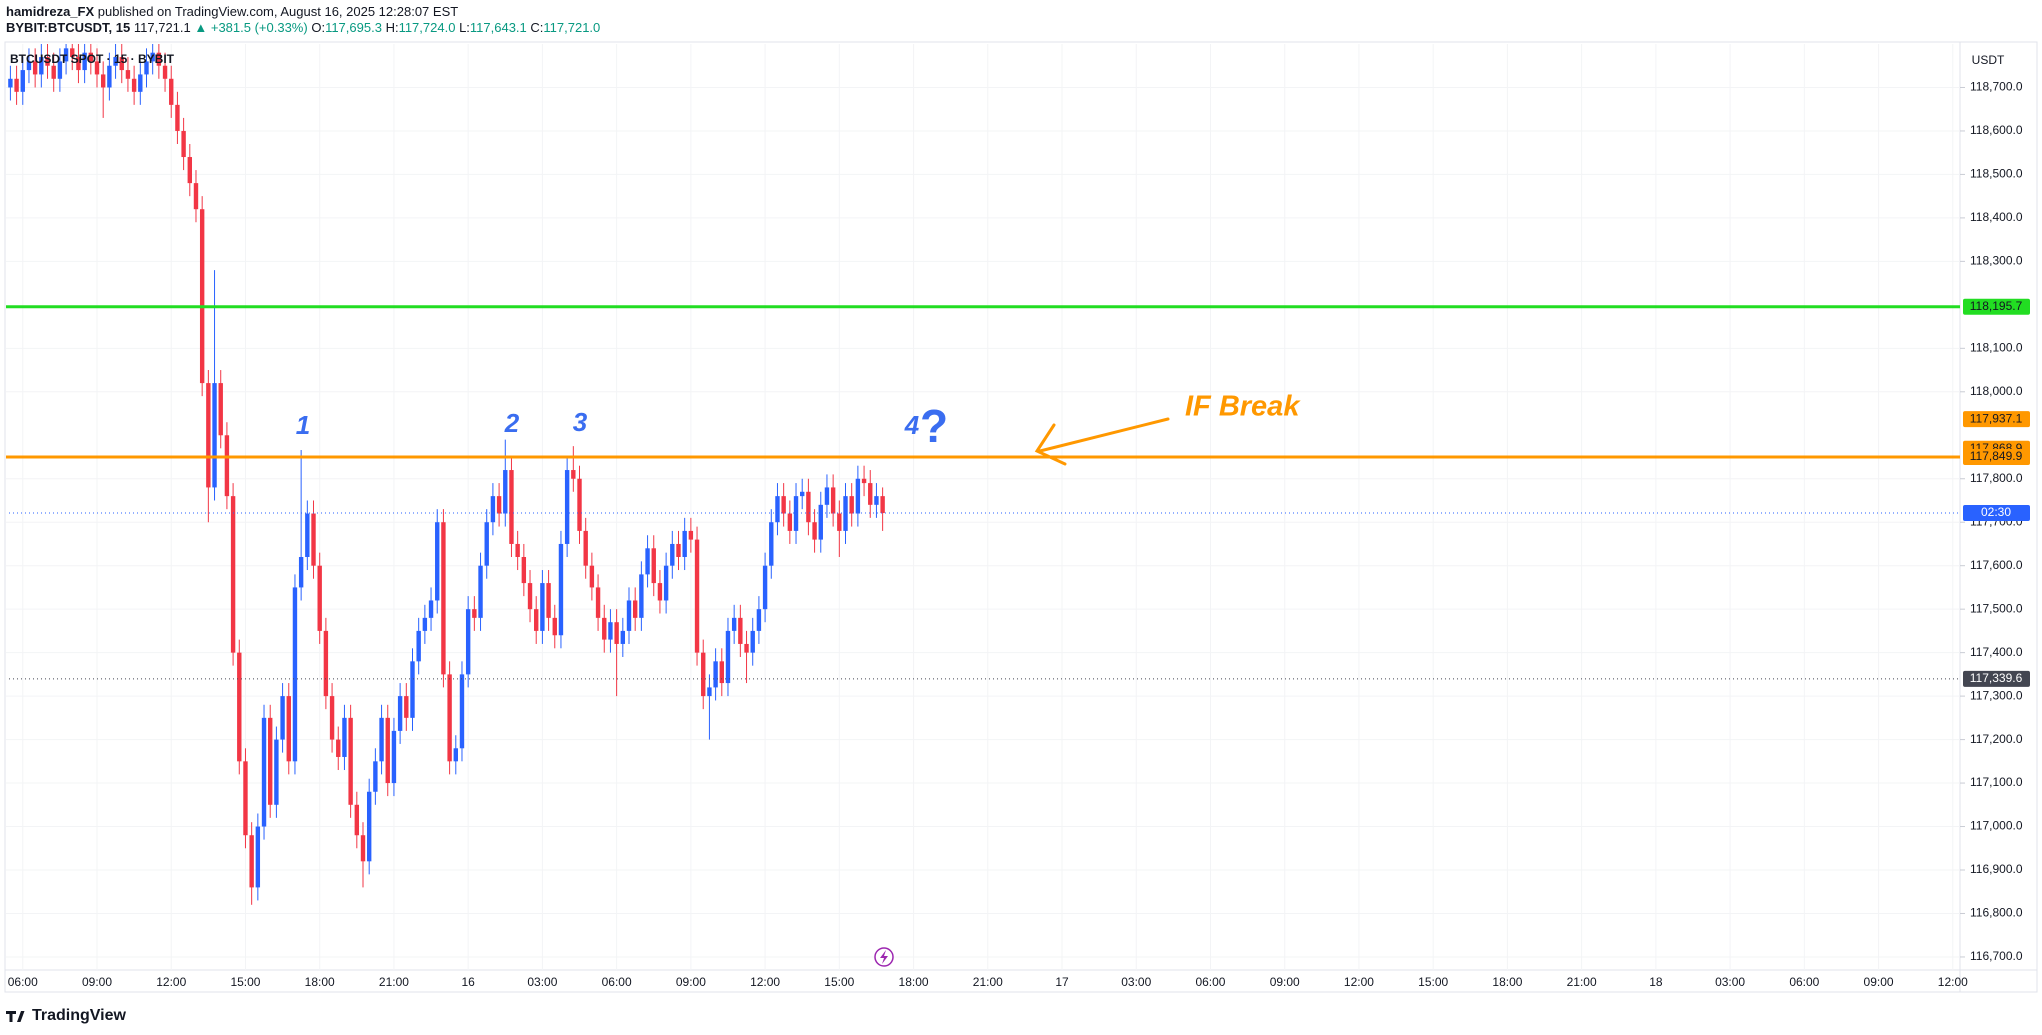 The height and width of the screenshot is (1035, 2042). What do you see at coordinates (1996, 608) in the screenshot?
I see `y-tick-label: 117,500.0` at bounding box center [1996, 608].